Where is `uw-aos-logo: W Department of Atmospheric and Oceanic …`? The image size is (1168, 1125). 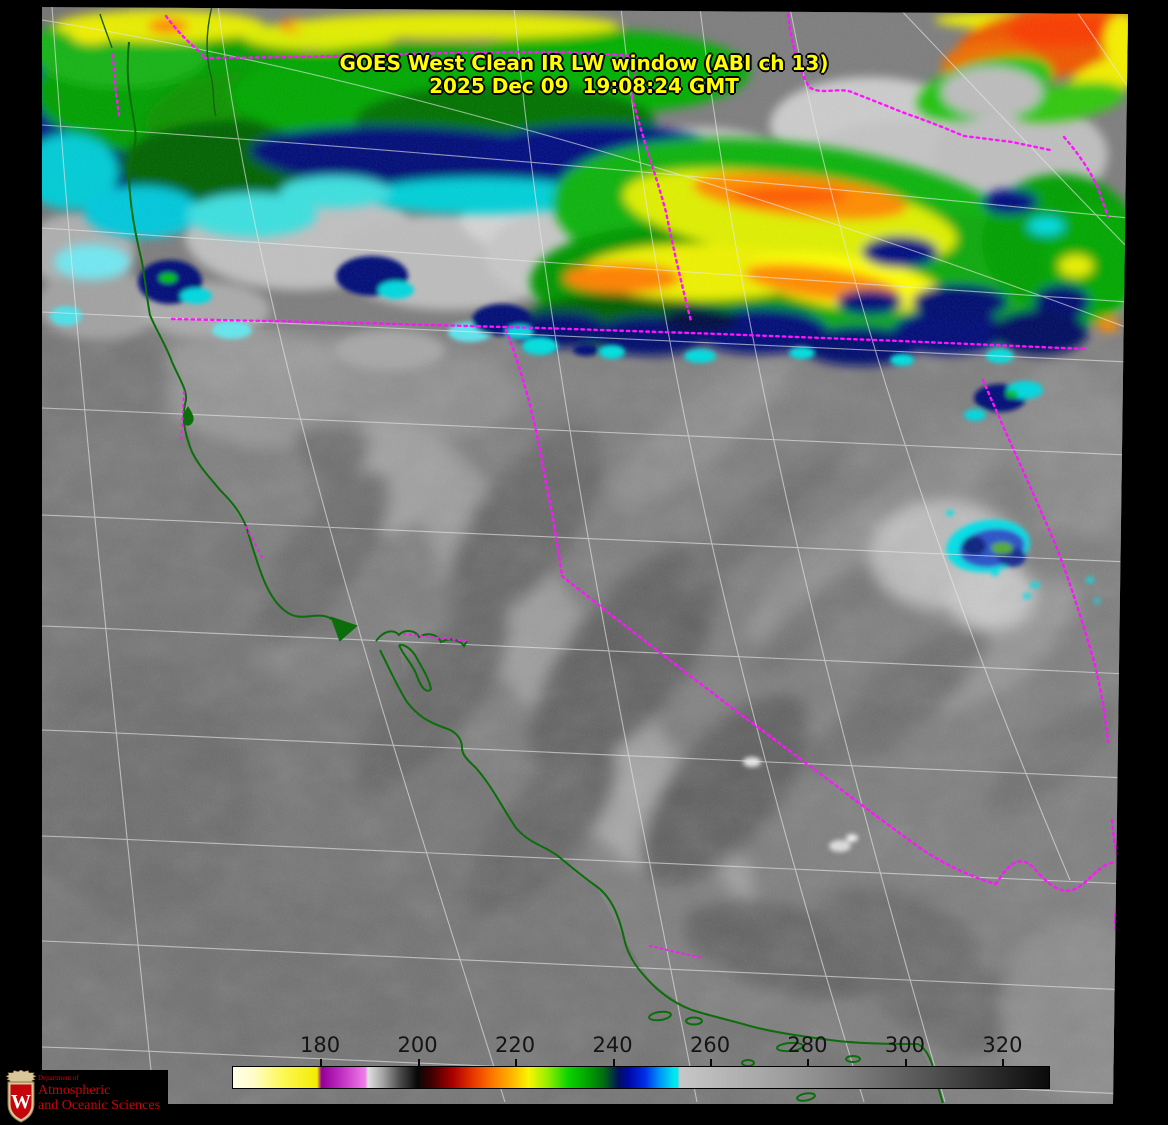
uw-aos-logo: W Department of Atmospheric and Oceanic … is located at coordinates (84, 1097).